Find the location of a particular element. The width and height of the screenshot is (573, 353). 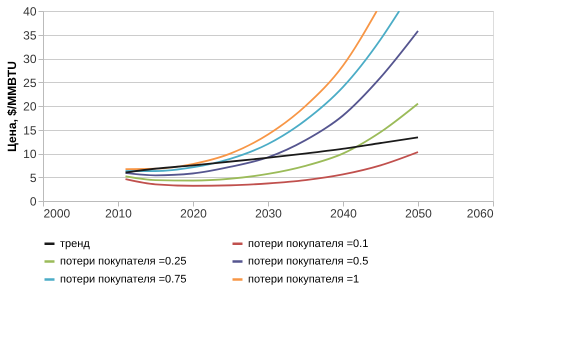

y-tick-label: 10 is located at coordinates (30, 154).